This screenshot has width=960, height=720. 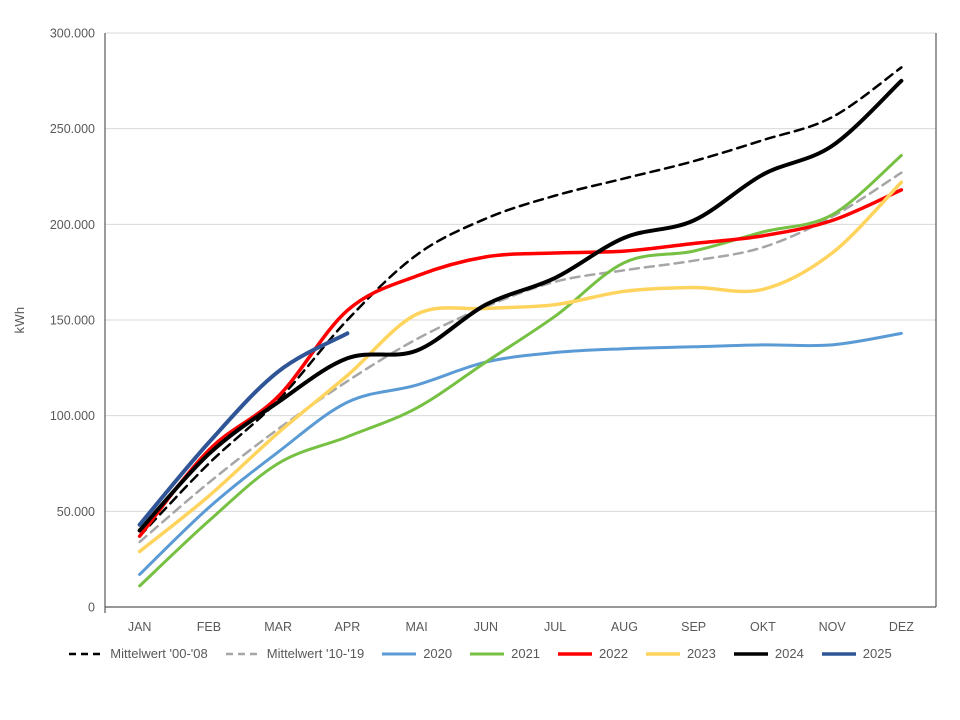 I want to click on y-tick-label: 200.000, so click(x=72, y=225).